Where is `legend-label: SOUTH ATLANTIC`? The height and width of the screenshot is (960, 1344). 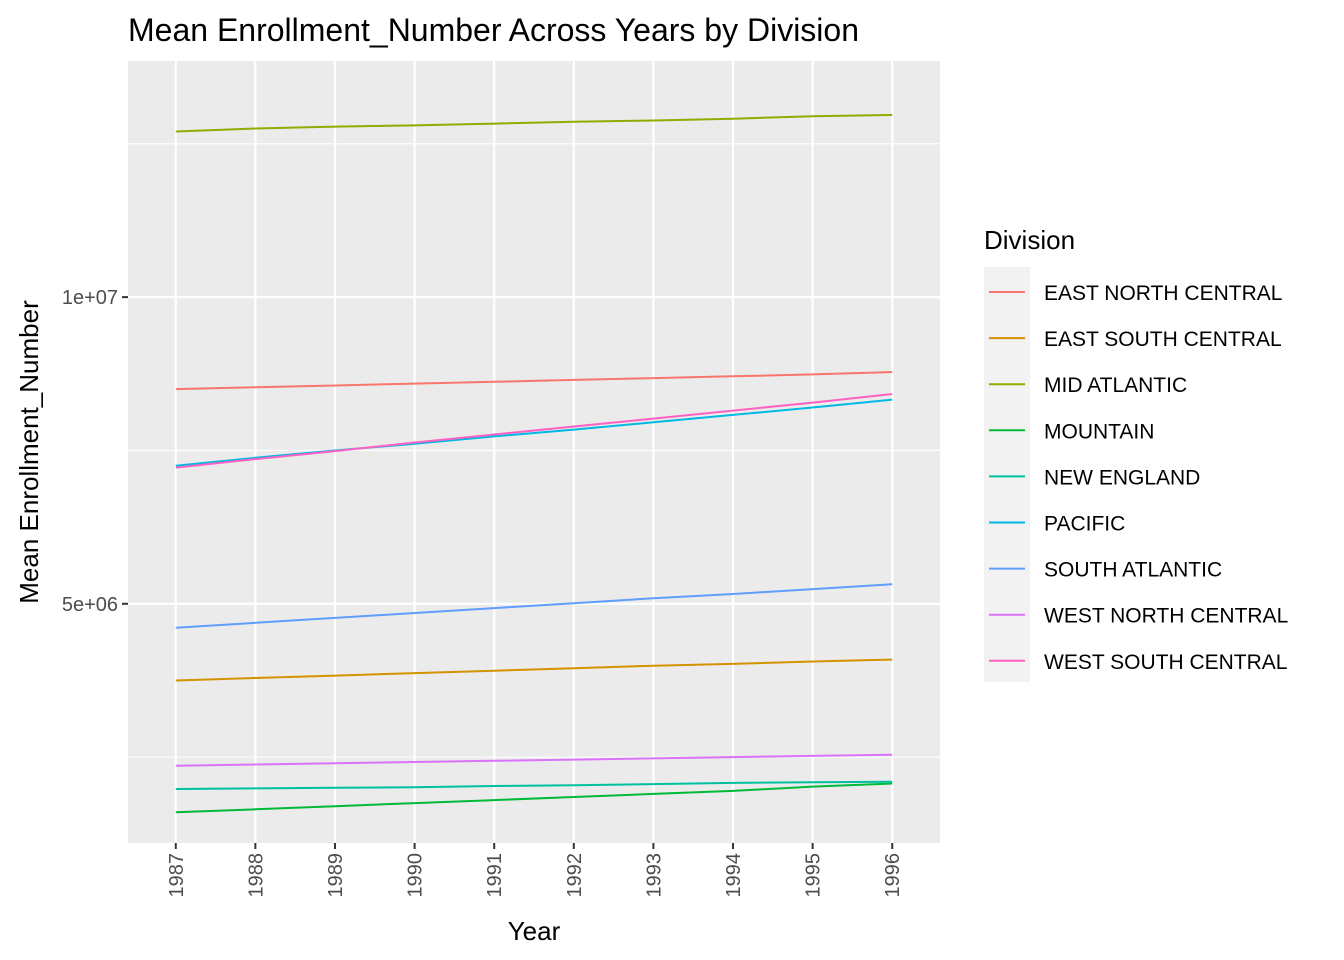
legend-label: SOUTH ATLANTIC is located at coordinates (1133, 570).